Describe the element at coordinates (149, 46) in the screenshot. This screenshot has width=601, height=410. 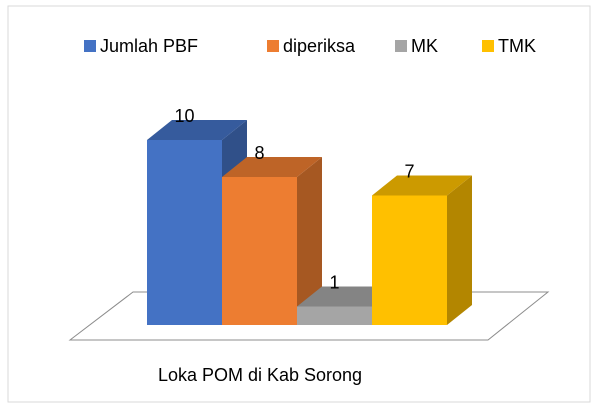
I see `legend-label: Jumlah PBF` at that location.